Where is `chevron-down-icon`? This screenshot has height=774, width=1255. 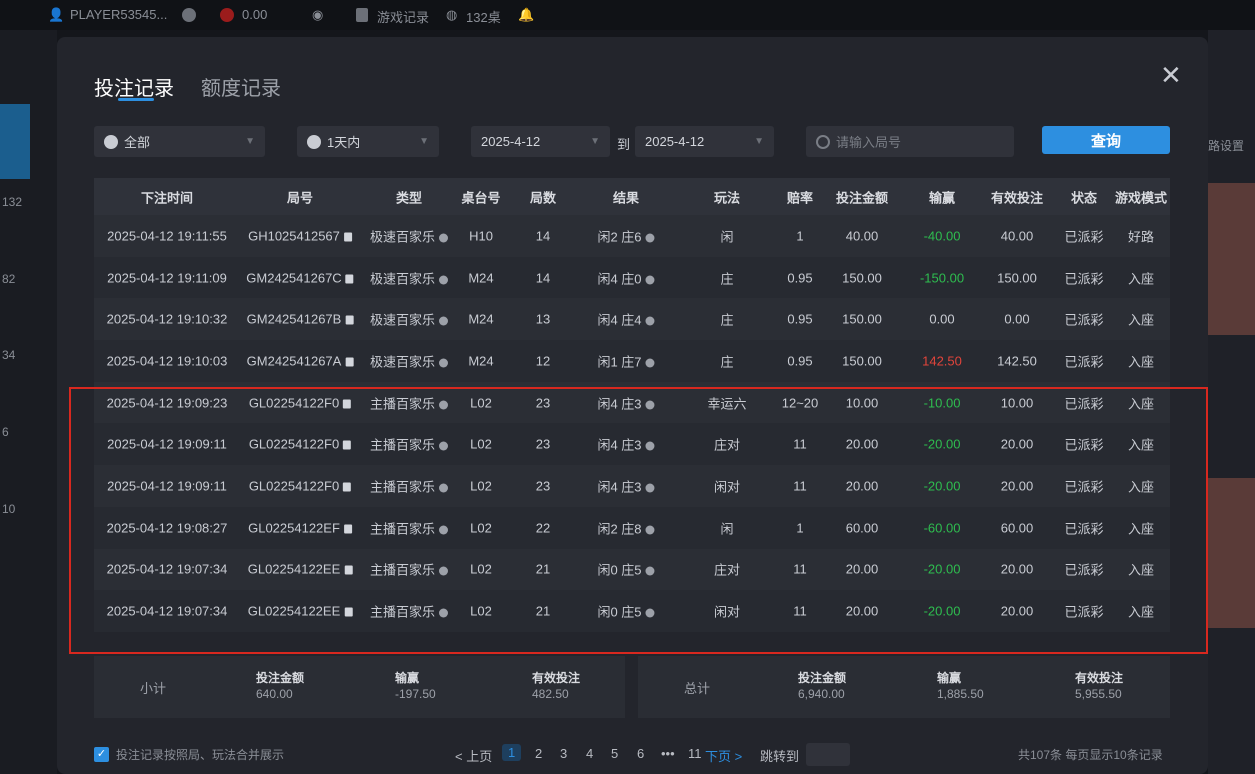 chevron-down-icon is located at coordinates (189, 15).